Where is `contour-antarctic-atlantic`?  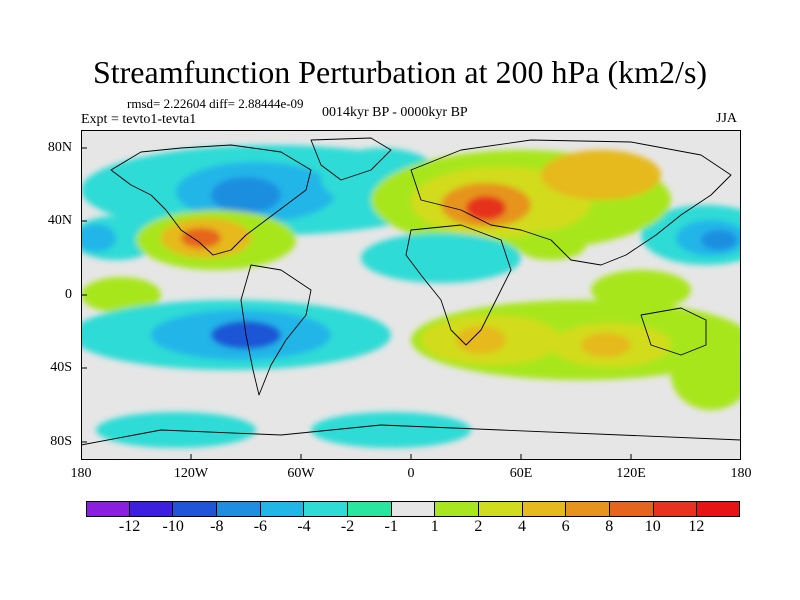 contour-antarctic-atlantic is located at coordinates (391, 430).